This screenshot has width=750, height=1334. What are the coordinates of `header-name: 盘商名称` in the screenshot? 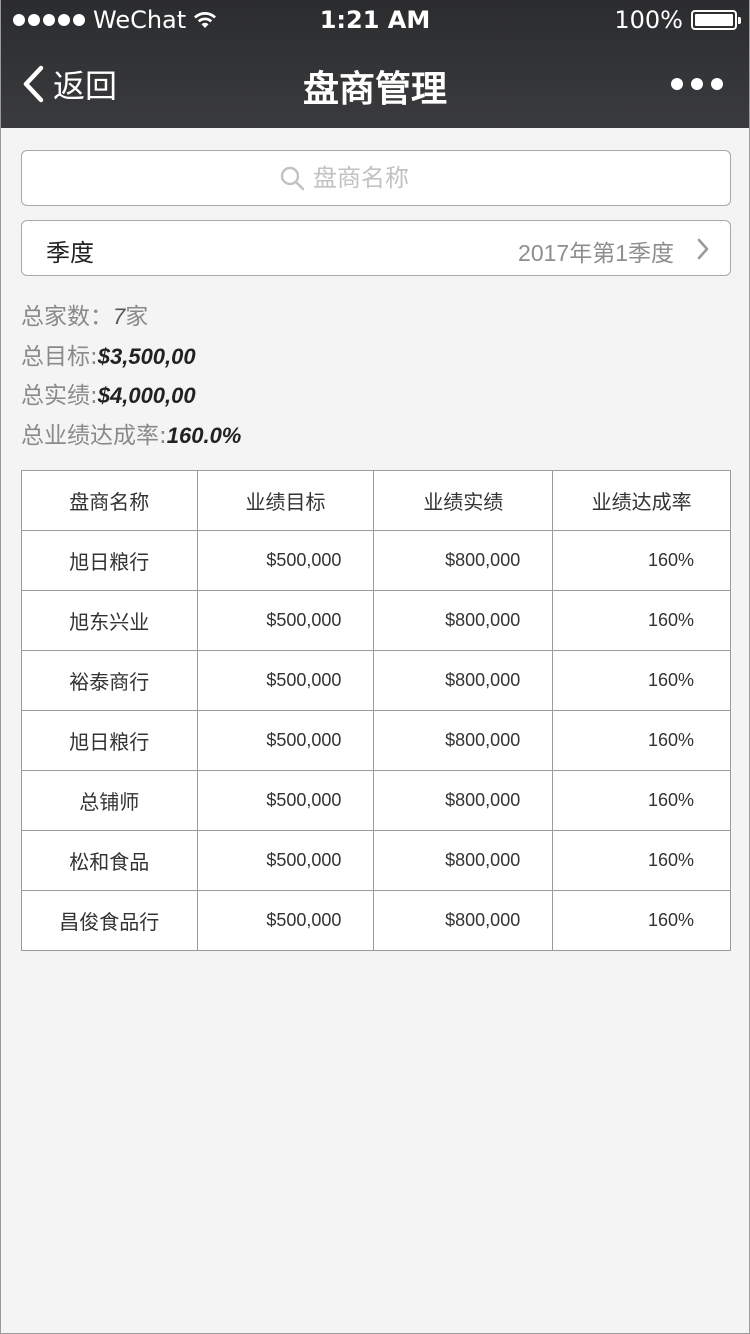 It's located at (109, 500).